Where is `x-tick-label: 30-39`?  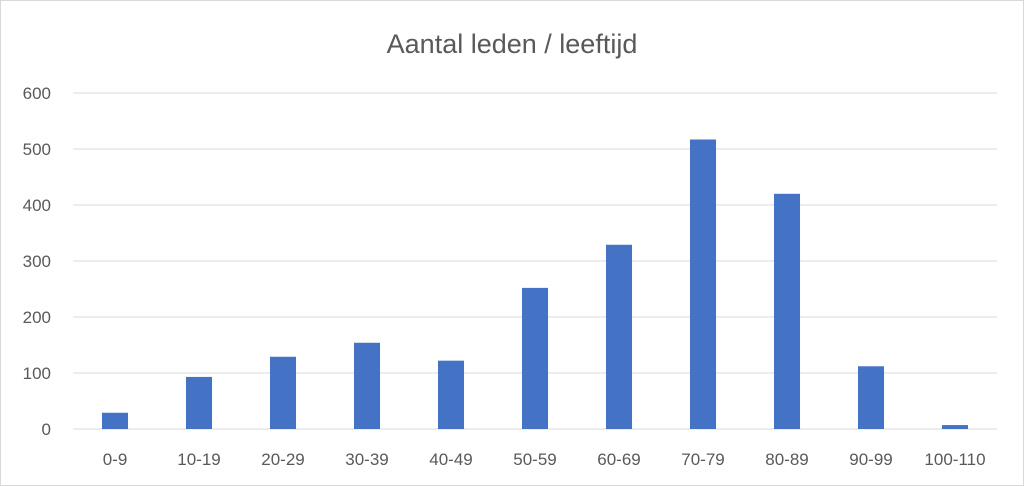 x-tick-label: 30-39 is located at coordinates (366, 459).